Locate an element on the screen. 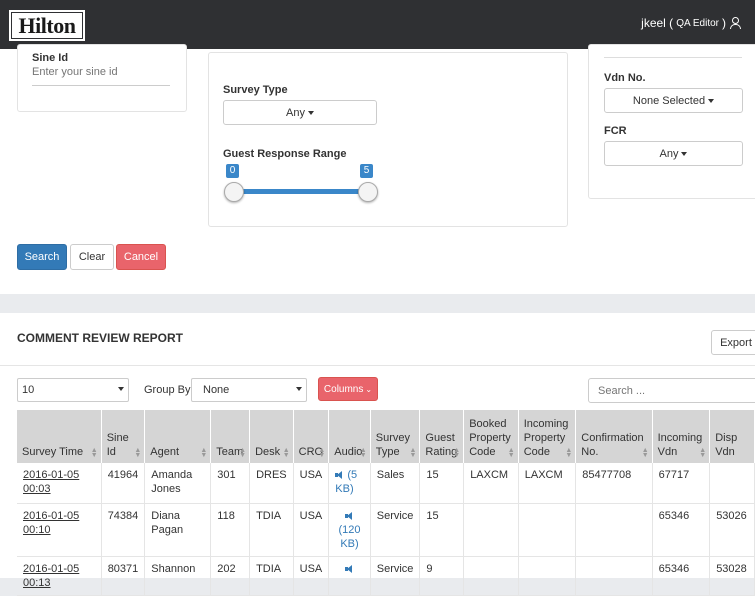 The height and width of the screenshot is (596, 755). header-label: Incoming Property Code is located at coordinates (546, 438).